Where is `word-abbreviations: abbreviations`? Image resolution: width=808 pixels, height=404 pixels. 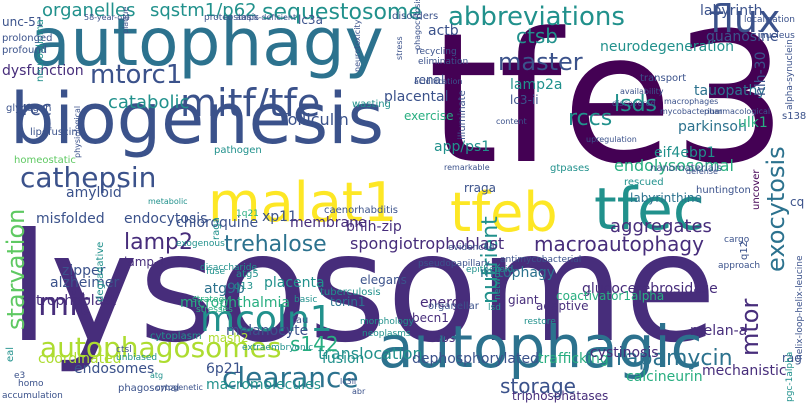
word-abbreviations: abbreviations is located at coordinates (536, 17).